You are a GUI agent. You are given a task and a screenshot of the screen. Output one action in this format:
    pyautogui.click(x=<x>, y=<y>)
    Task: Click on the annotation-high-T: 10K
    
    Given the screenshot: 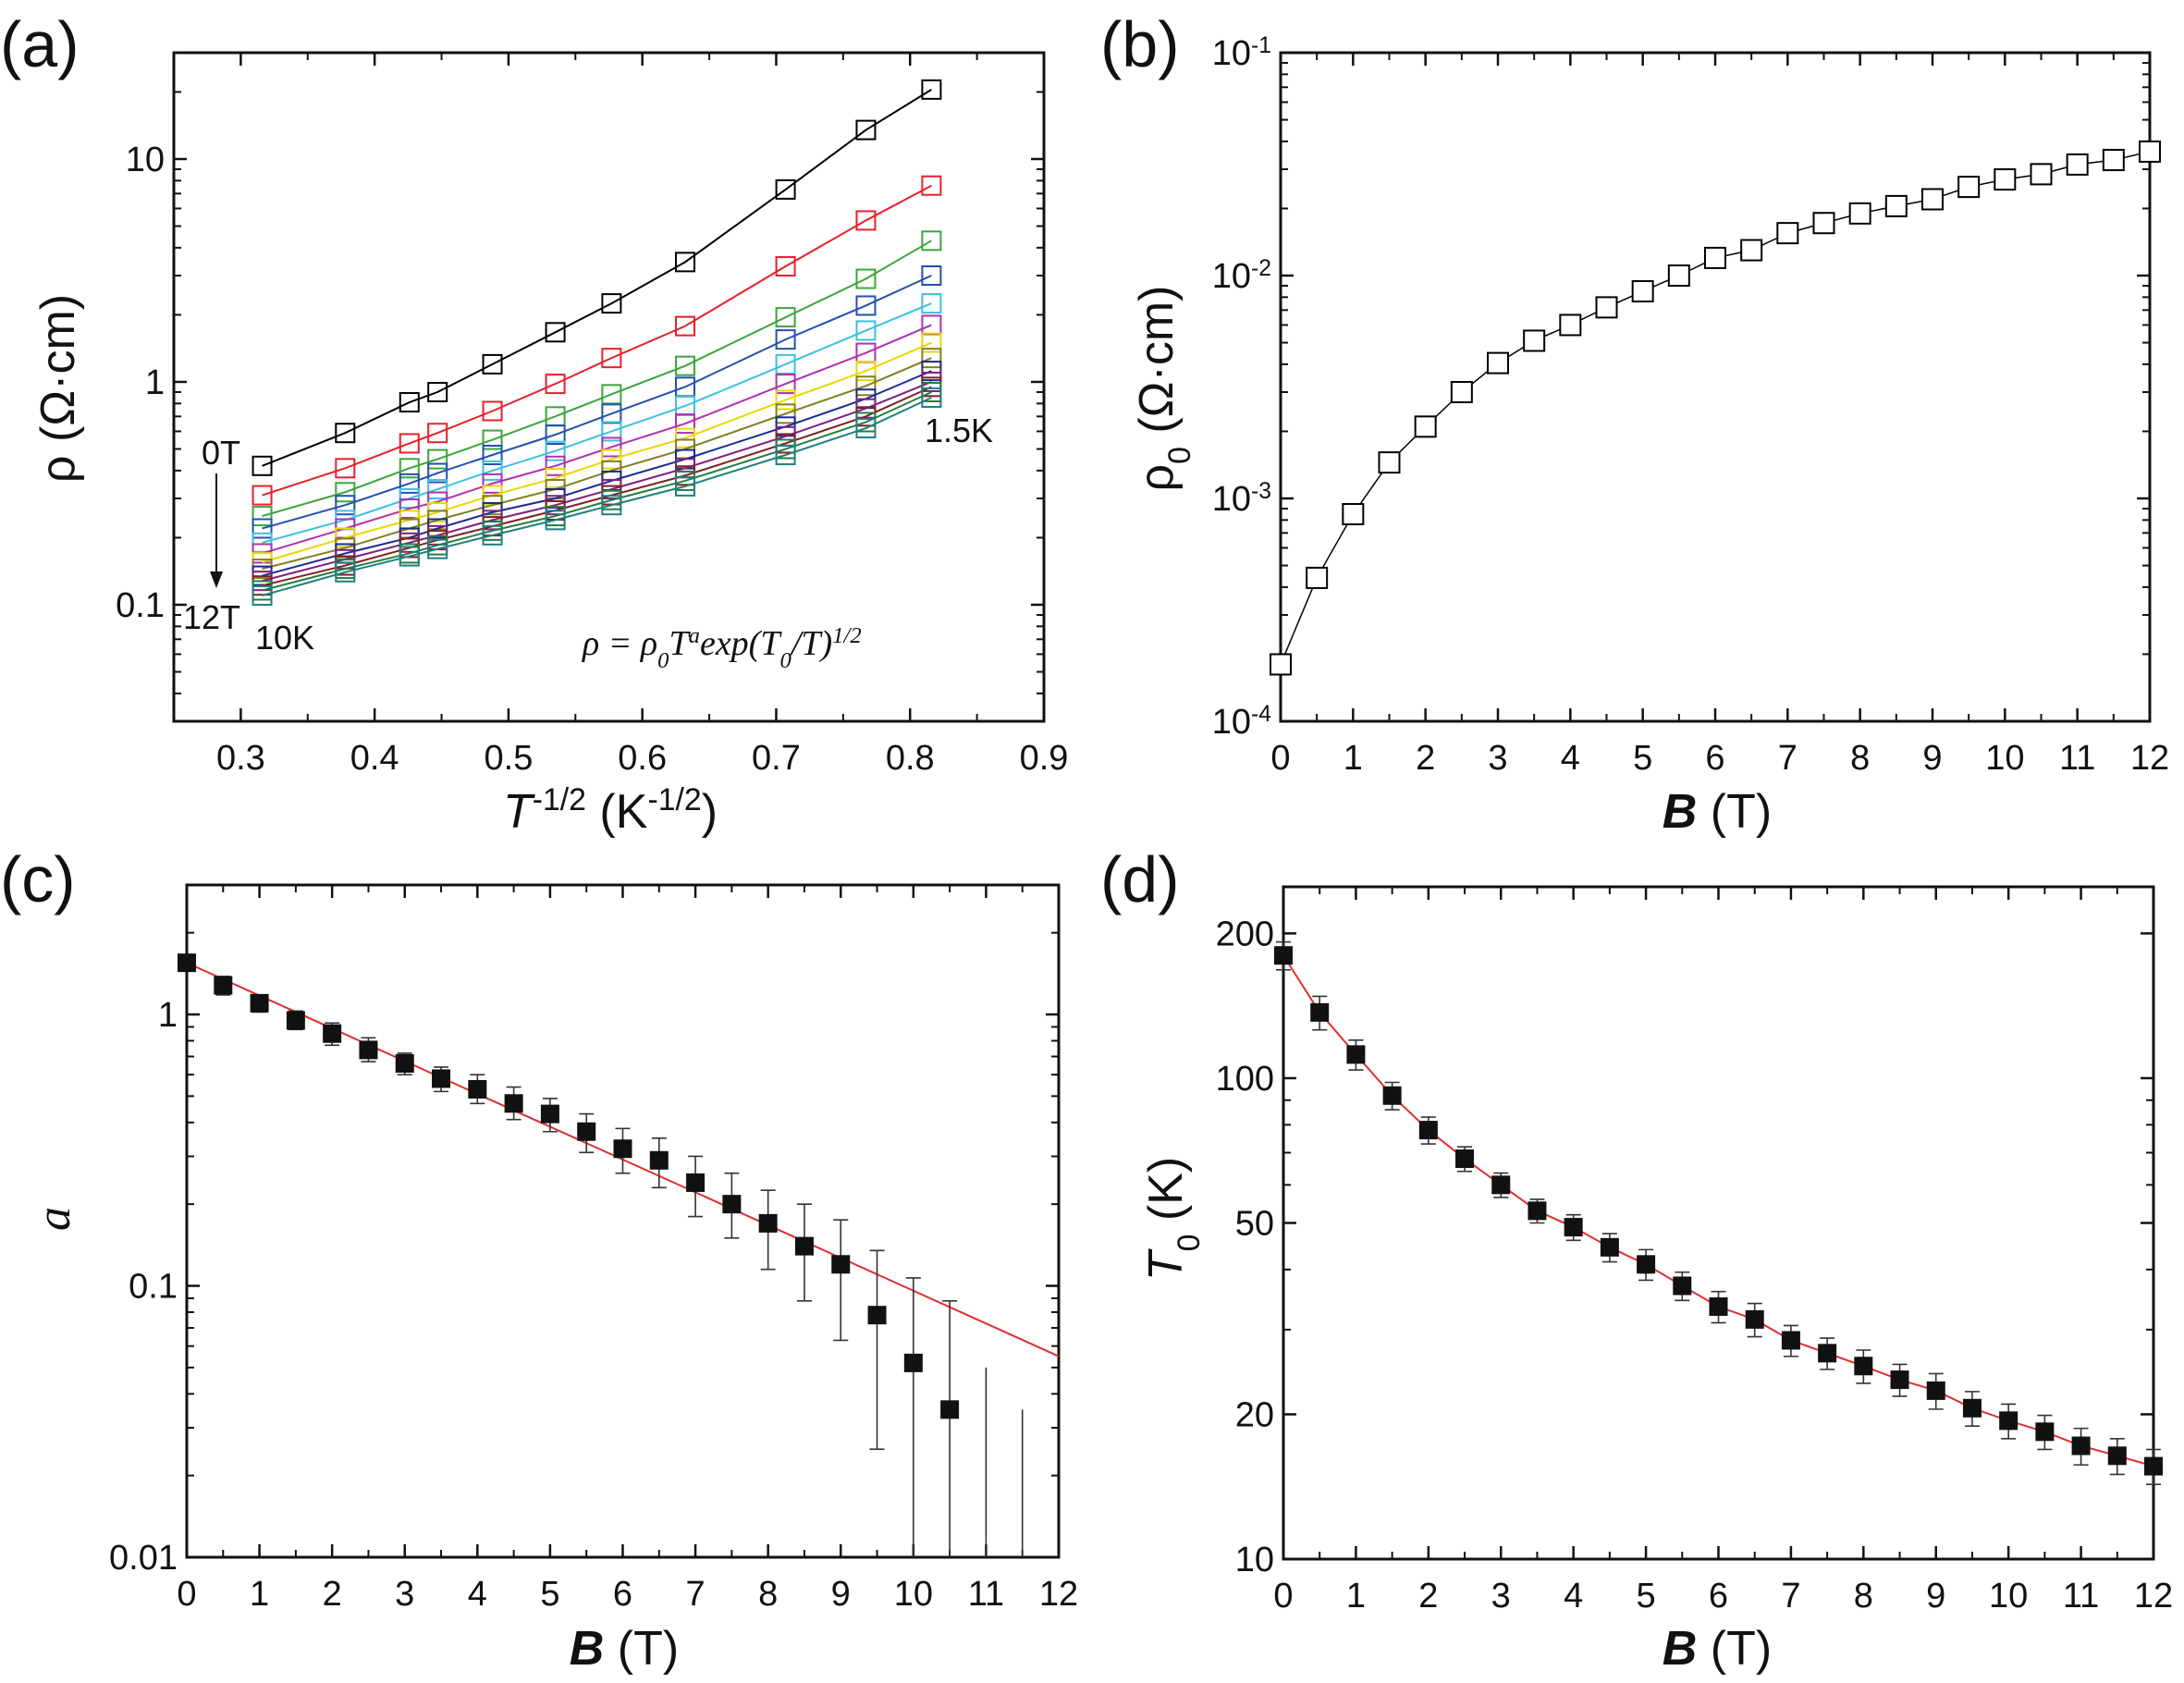 What is the action you would take?
    pyautogui.click(x=284, y=638)
    